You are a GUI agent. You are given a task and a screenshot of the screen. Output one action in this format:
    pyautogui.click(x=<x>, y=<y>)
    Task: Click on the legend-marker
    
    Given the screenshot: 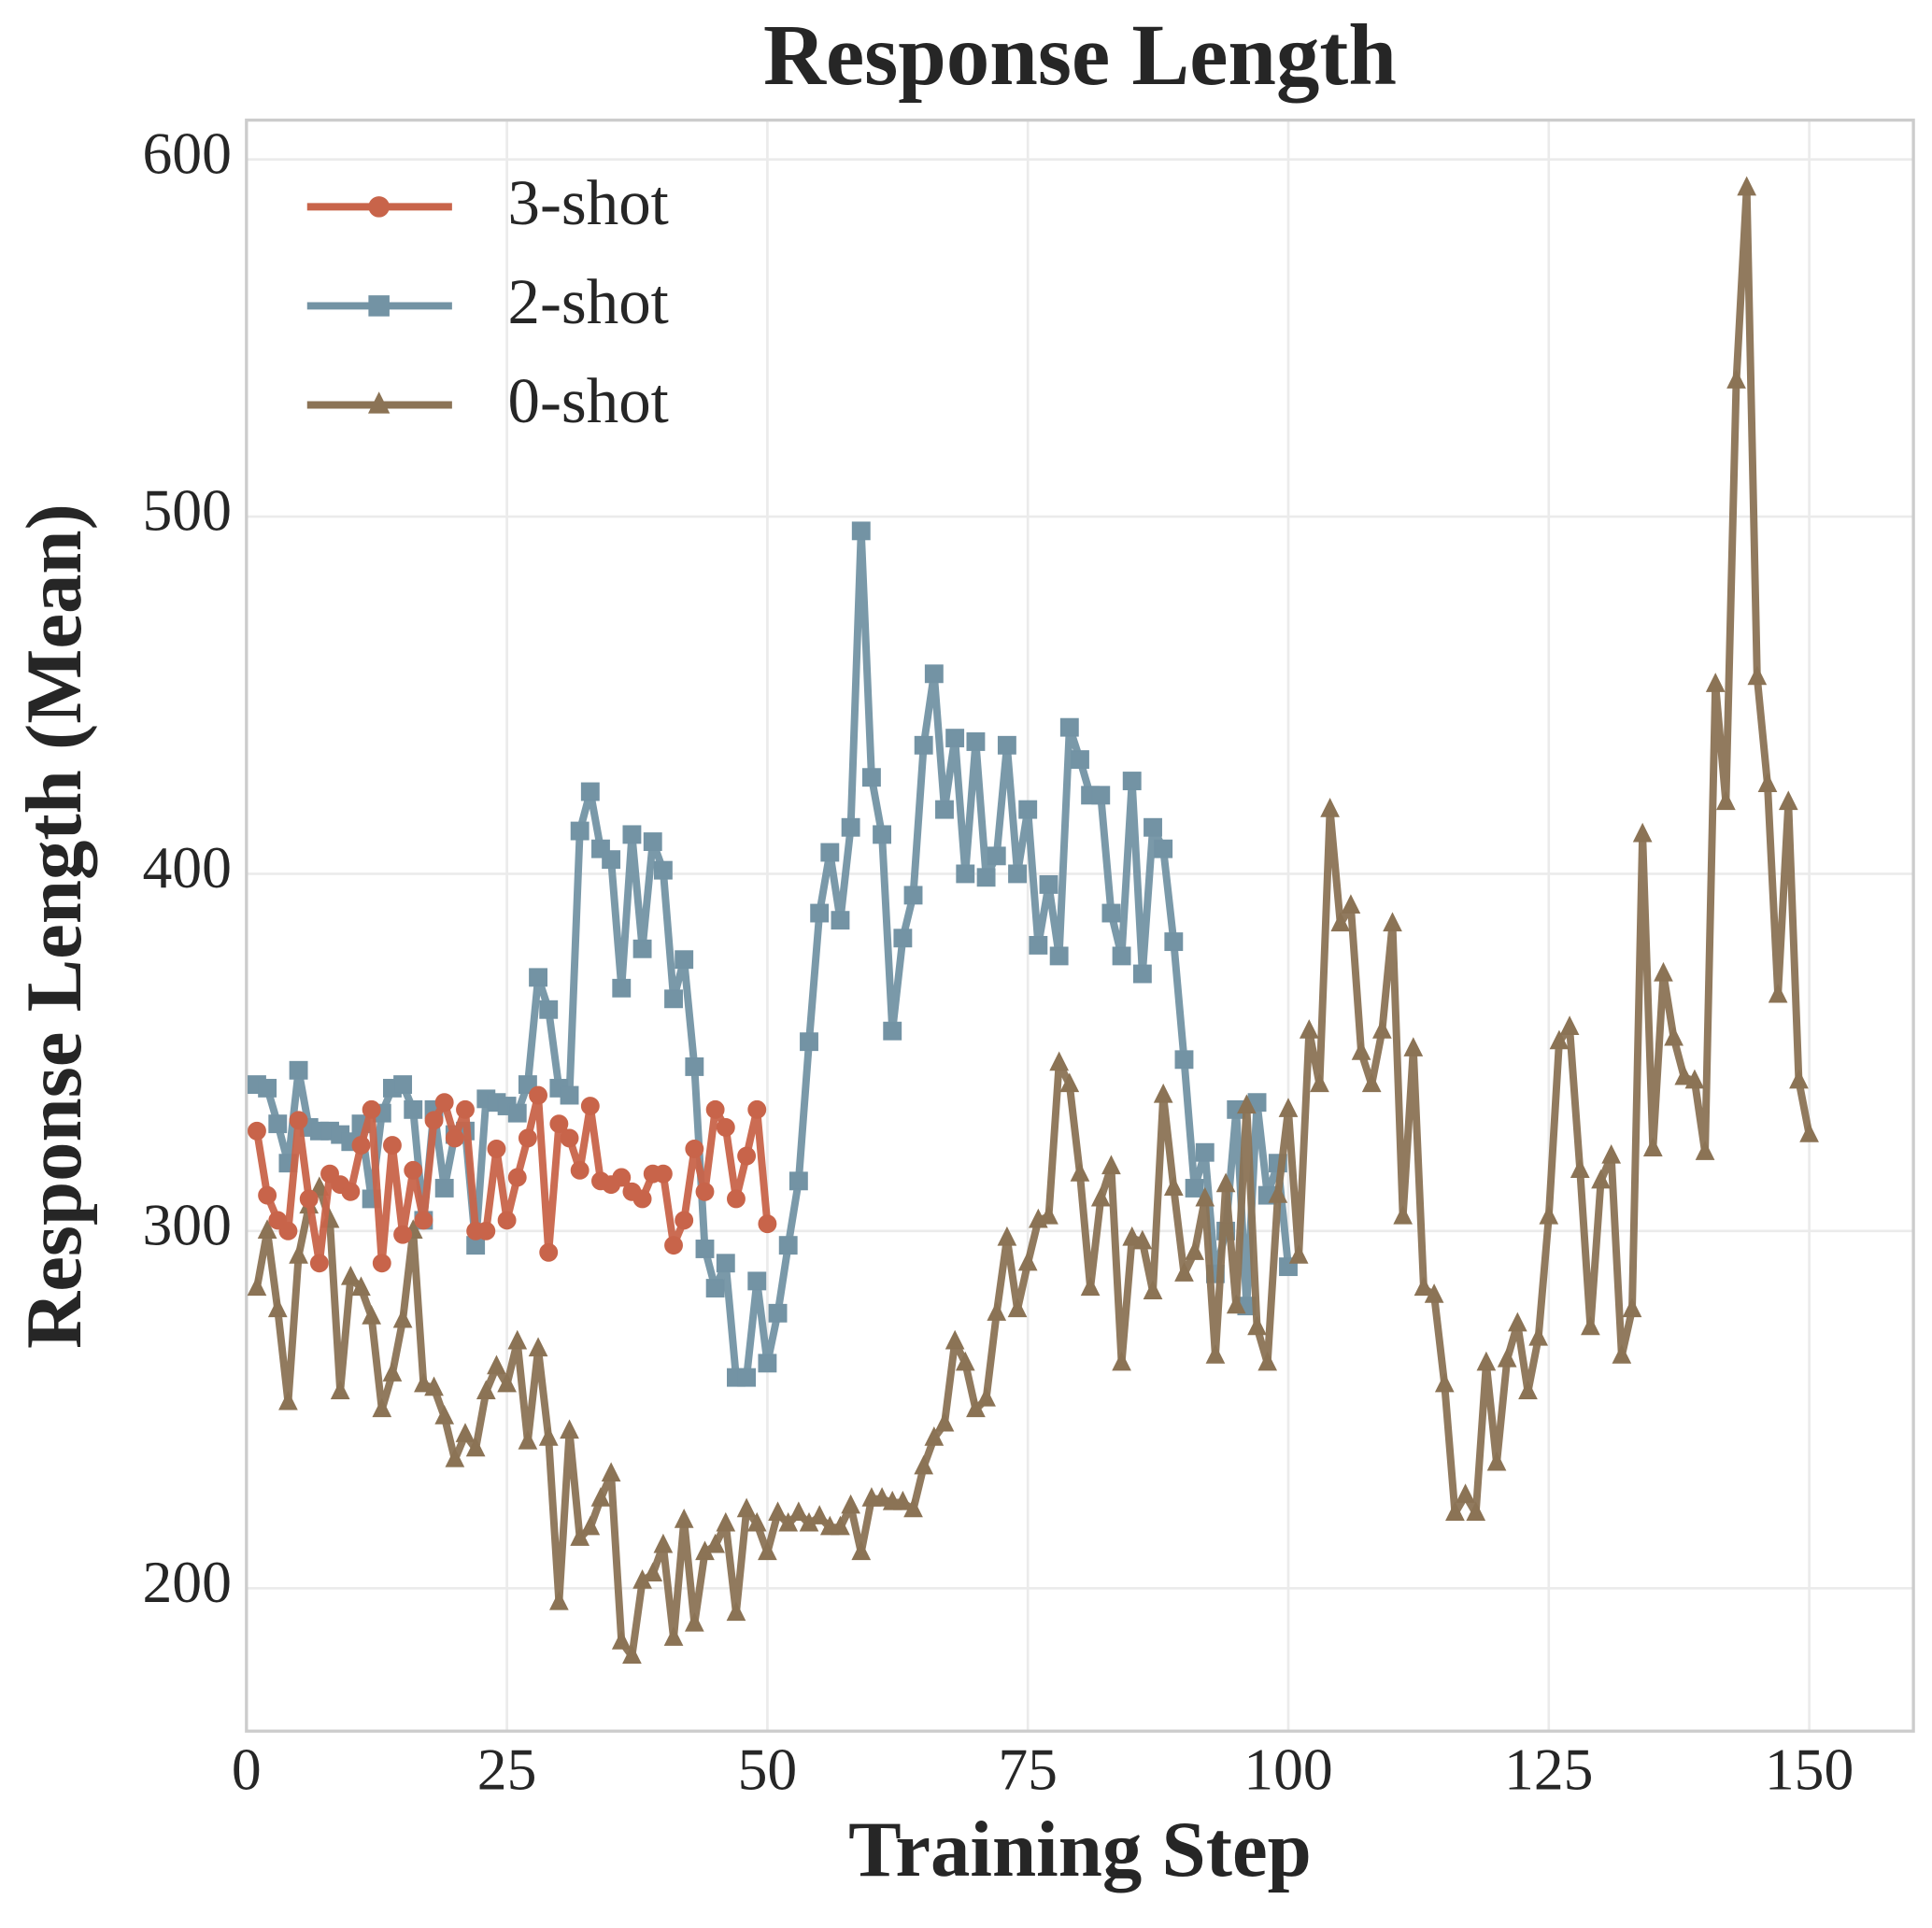 What is the action you would take?
    pyautogui.click(x=379, y=306)
    